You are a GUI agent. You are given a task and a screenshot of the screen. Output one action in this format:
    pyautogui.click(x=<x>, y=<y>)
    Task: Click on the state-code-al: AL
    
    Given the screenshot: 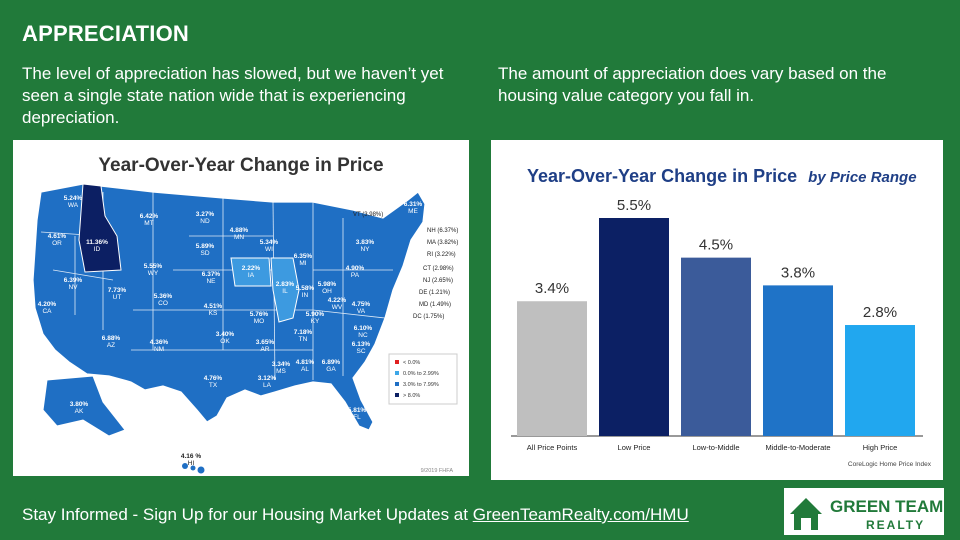 What is the action you would take?
    pyautogui.click(x=305, y=369)
    